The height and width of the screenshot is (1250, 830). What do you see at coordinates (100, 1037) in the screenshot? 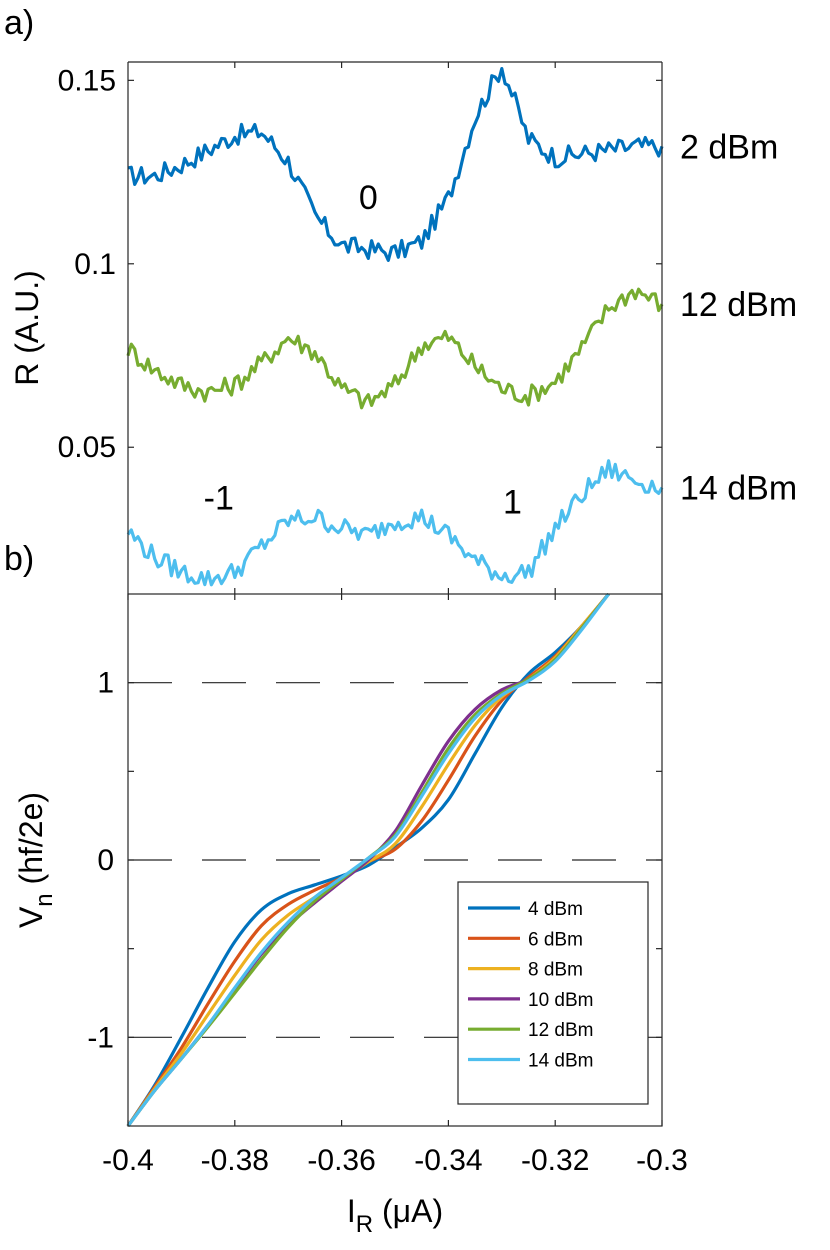
I see `panel-b-ytick-label: -1` at bounding box center [100, 1037].